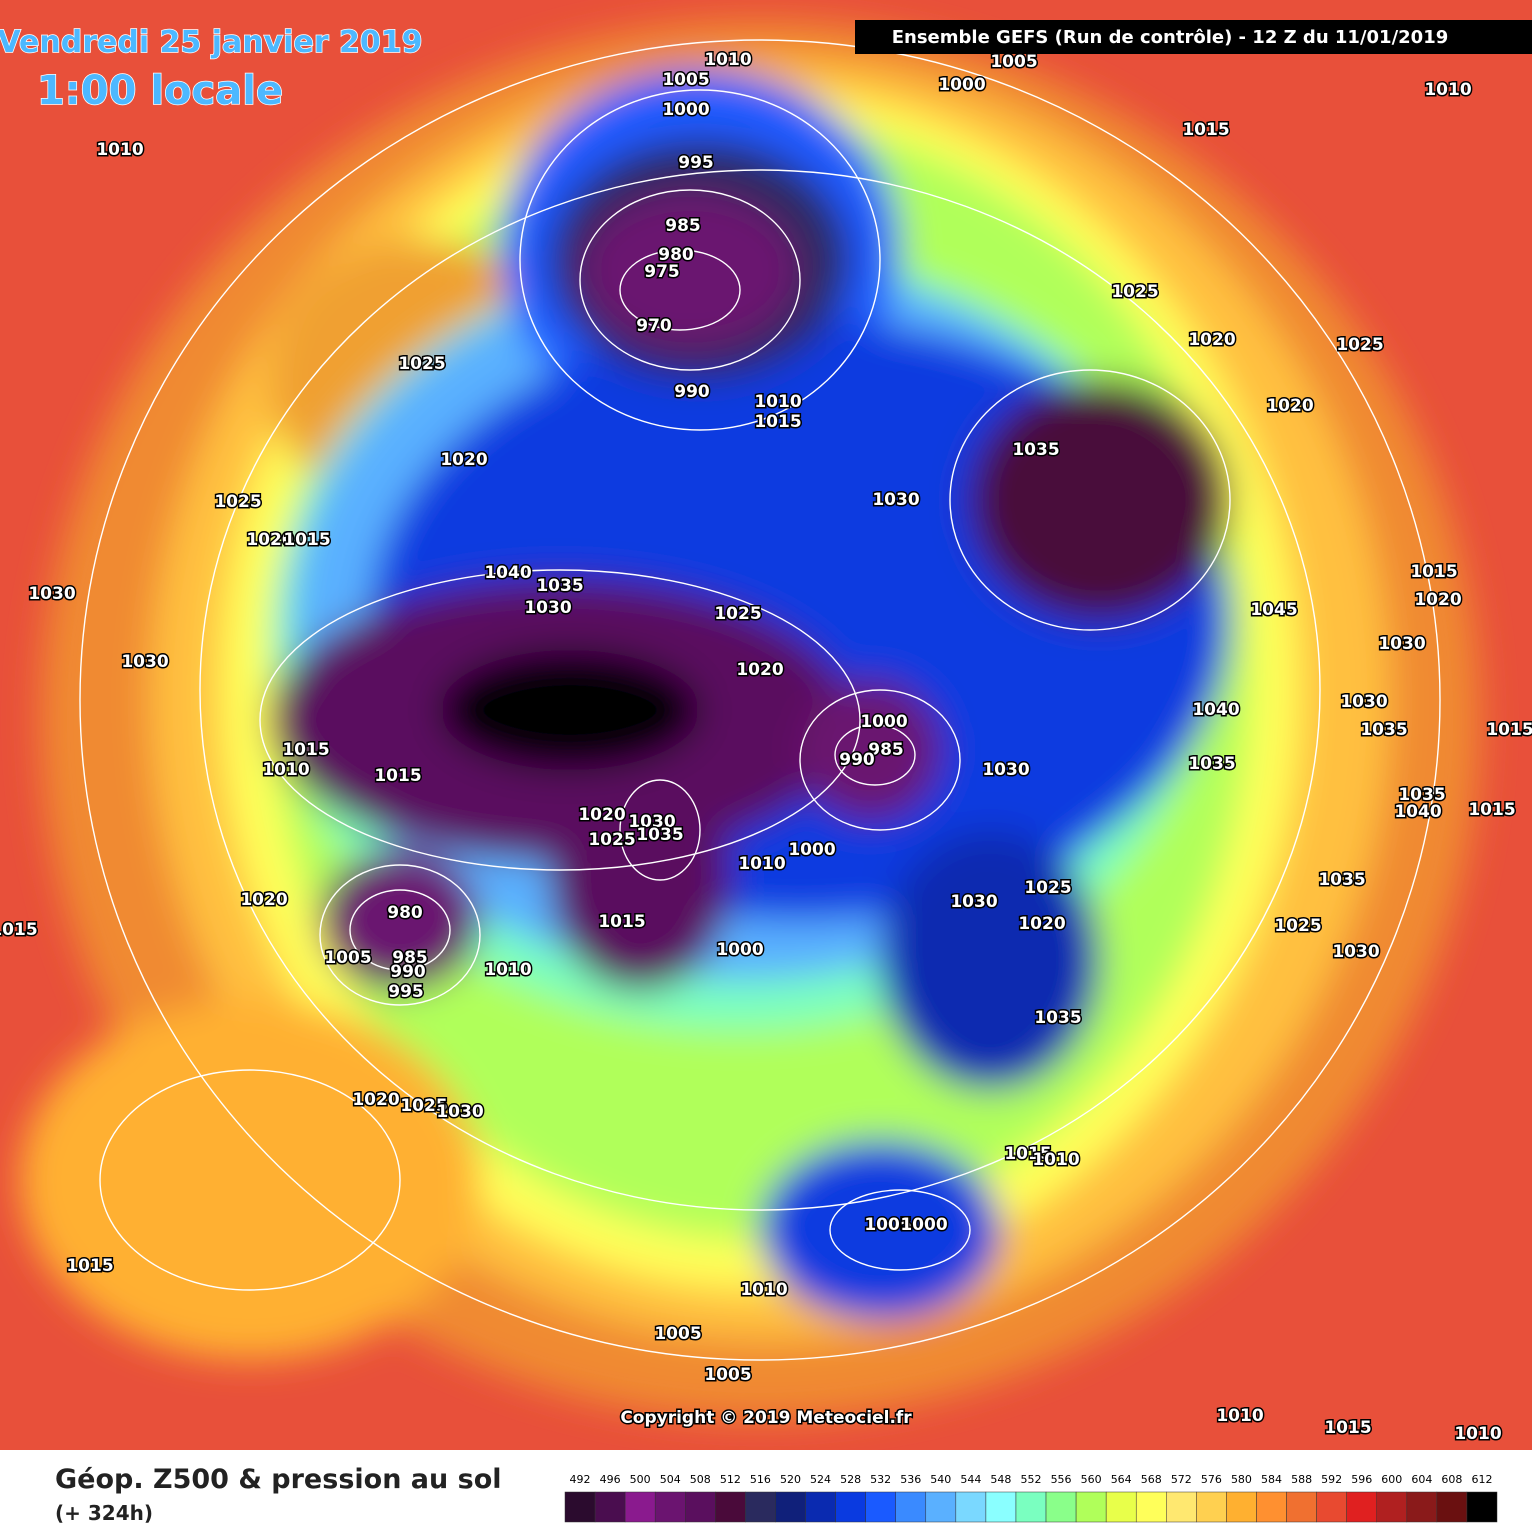 The width and height of the screenshot is (1532, 1530). What do you see at coordinates (910, 1479) in the screenshot?
I see `colorbar-label: 536` at bounding box center [910, 1479].